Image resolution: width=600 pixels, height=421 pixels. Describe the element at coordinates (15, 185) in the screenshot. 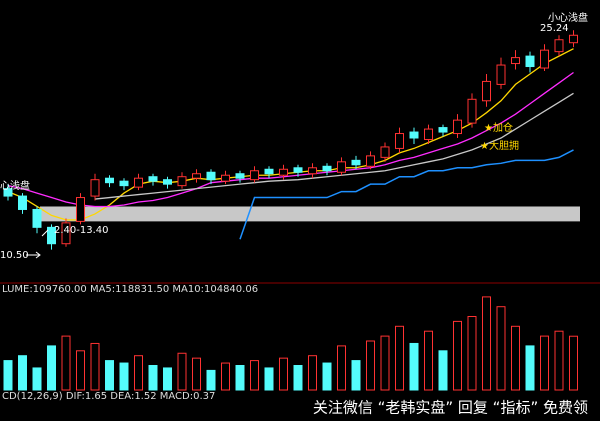

I see `annotation: 心浅盘` at that location.